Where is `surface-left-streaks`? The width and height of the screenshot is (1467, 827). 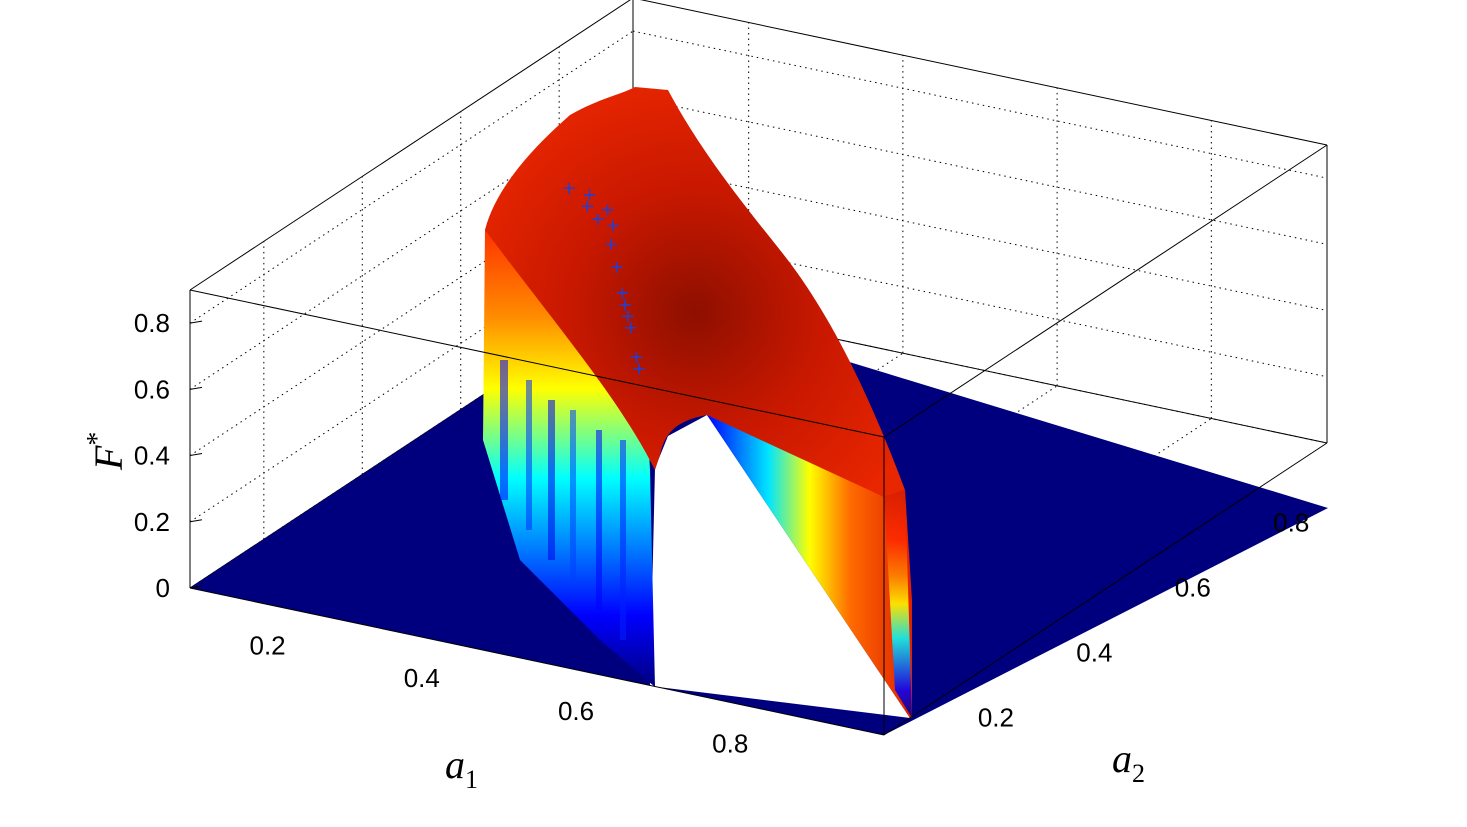 surface-left-streaks is located at coordinates (563, 500).